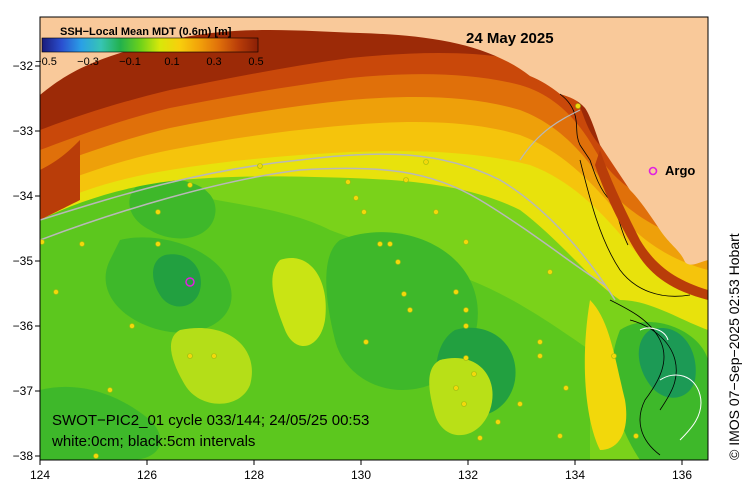  Describe the element at coordinates (550, 135) in the screenshot. I see `satellite-track` at that location.